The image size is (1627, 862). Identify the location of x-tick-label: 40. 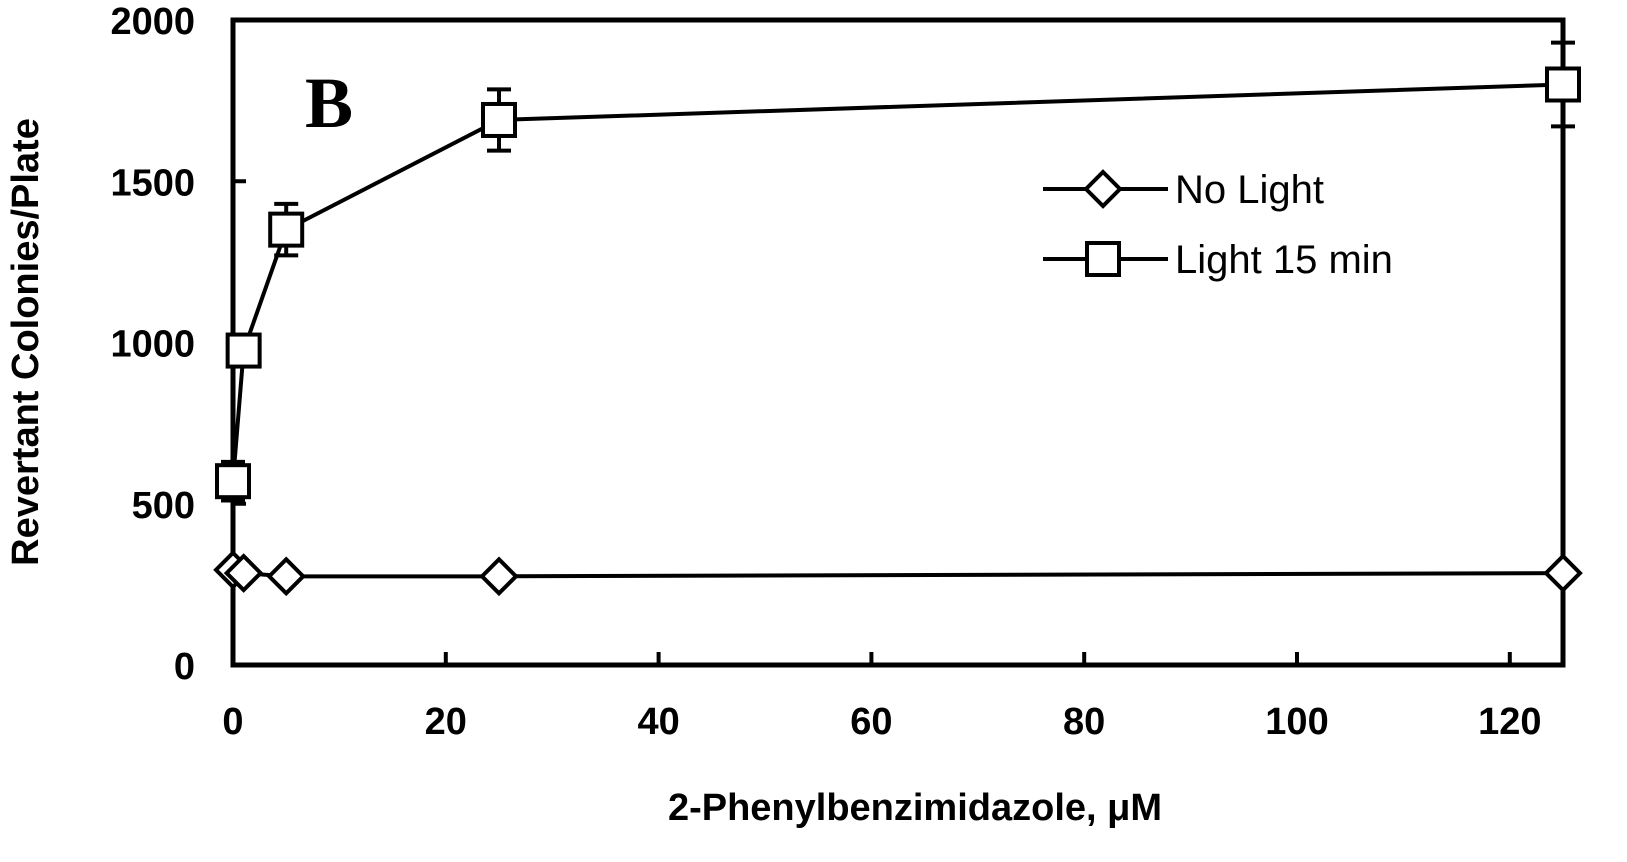
(658, 722).